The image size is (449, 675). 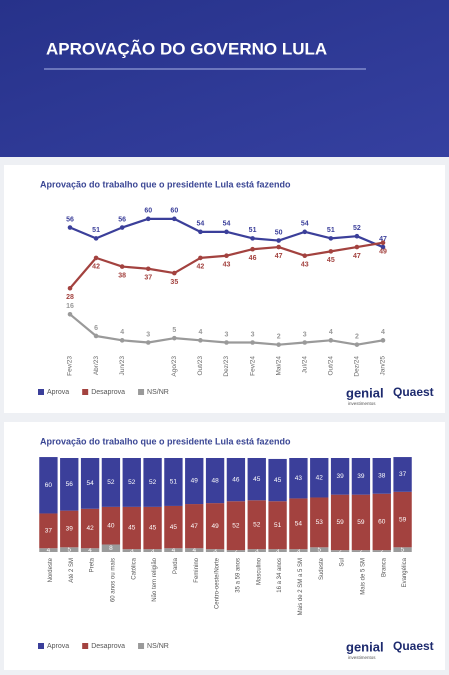 I want to click on x-tick-label: Out/24, so click(x=331, y=366).